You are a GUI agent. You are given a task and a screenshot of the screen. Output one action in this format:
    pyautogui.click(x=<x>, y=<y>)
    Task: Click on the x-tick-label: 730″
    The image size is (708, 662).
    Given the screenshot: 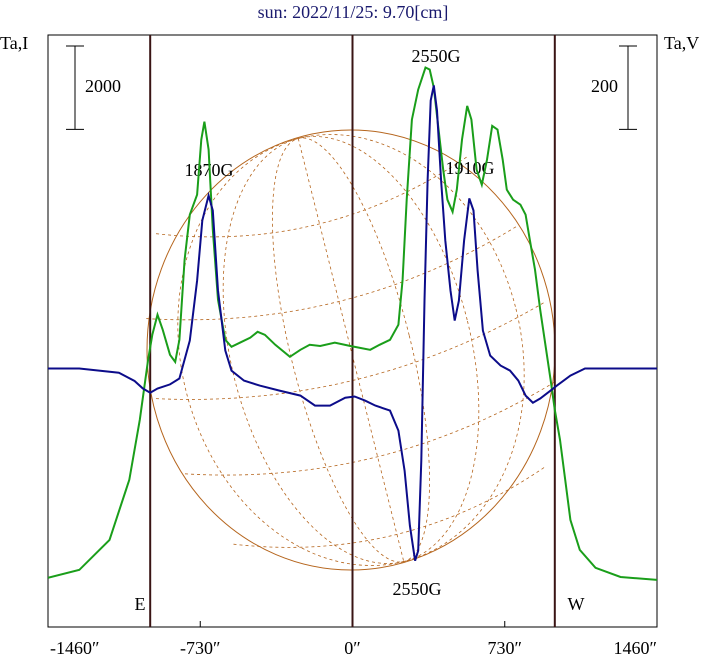 What is the action you would take?
    pyautogui.click(x=505, y=648)
    